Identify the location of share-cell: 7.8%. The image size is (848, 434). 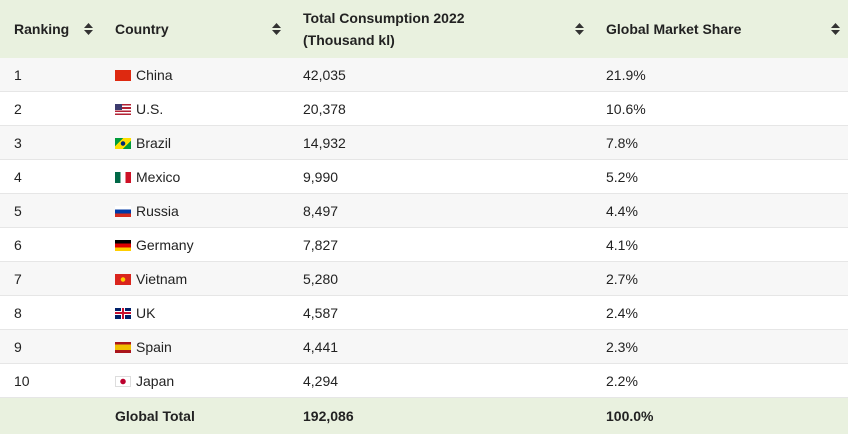
(720, 142).